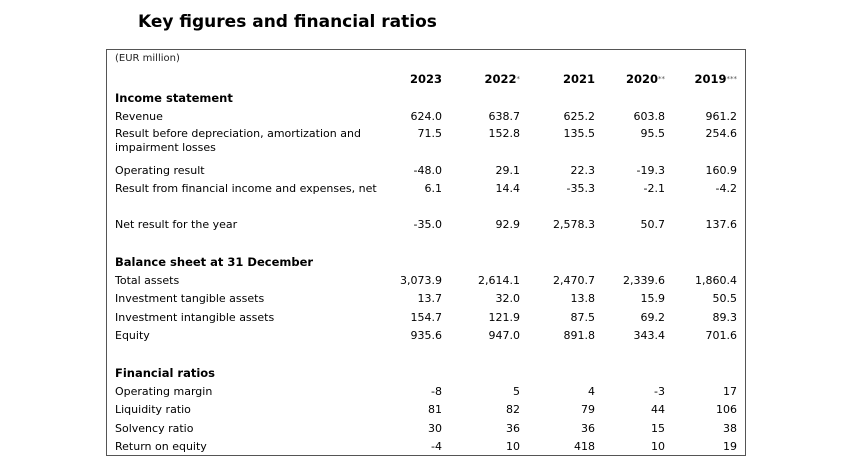  What do you see at coordinates (147, 280) in the screenshot?
I see `row-label: Total assets` at bounding box center [147, 280].